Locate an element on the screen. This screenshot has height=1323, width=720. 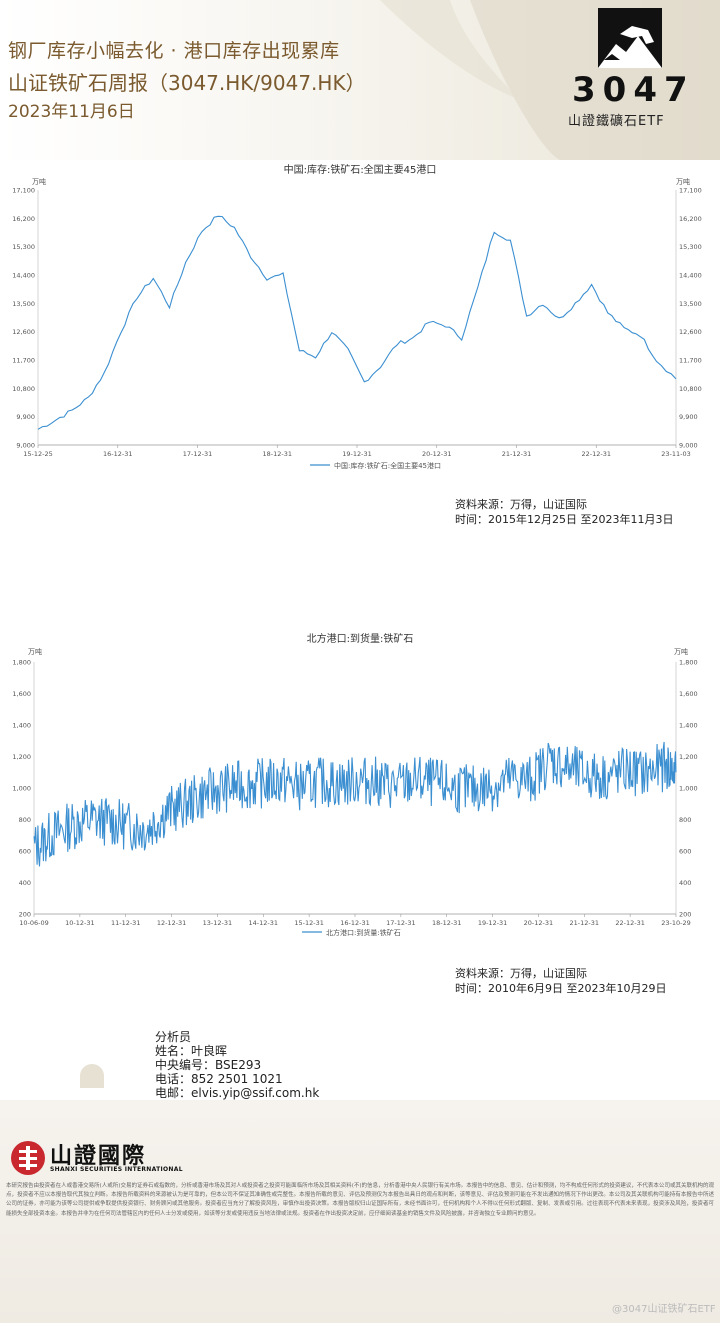
chart1-x-tick: 17-12-31 is located at coordinates (198, 454).